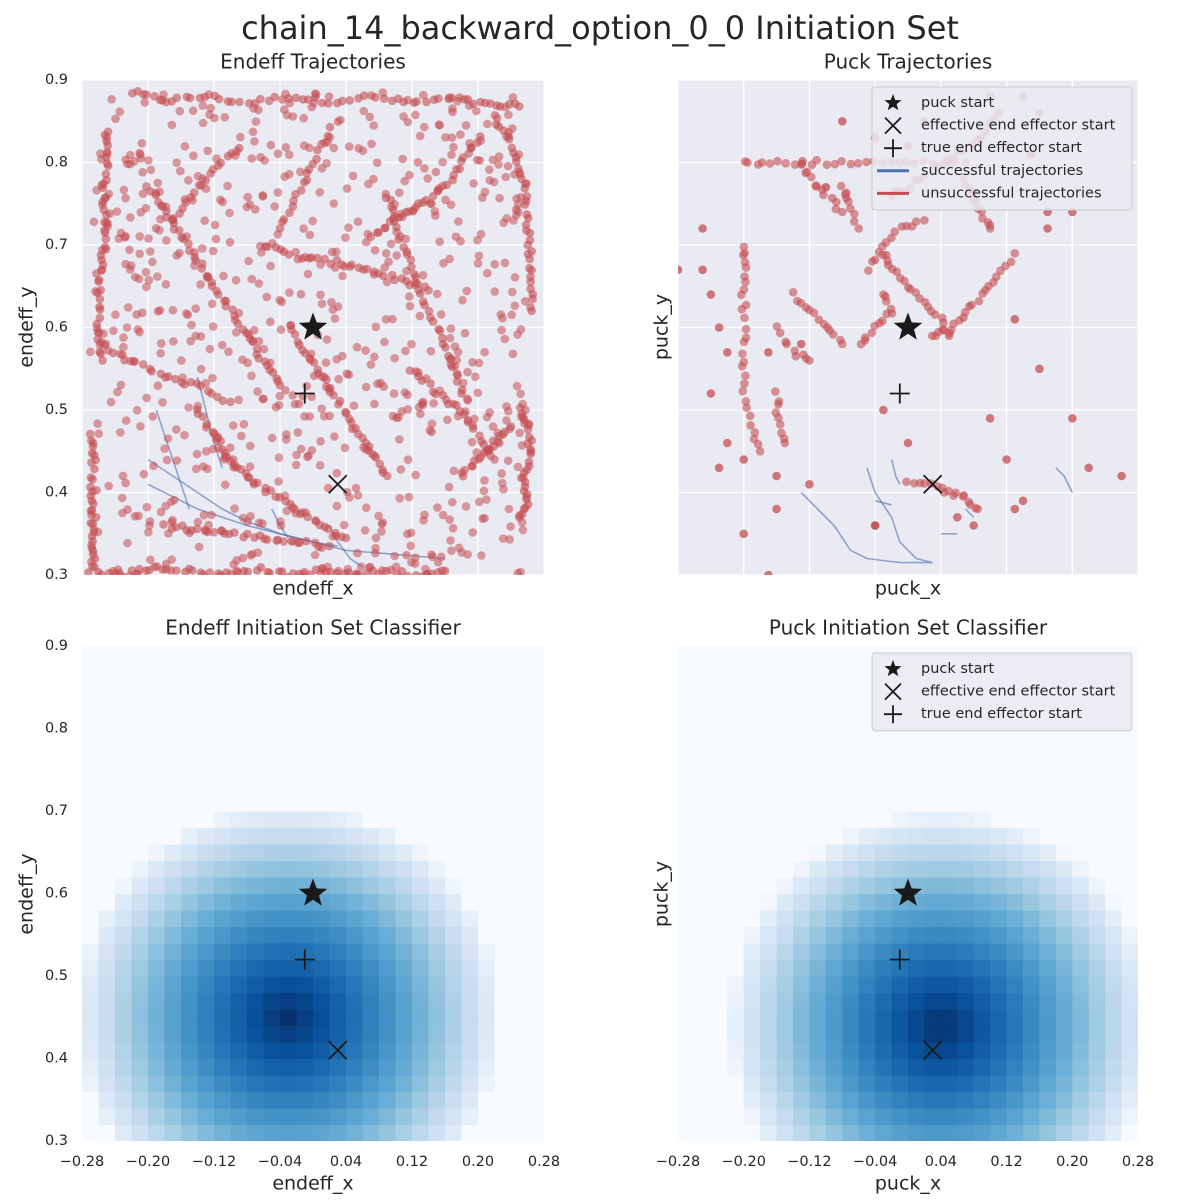  I want to click on y-tick-label: 0.5, so click(56, 976).